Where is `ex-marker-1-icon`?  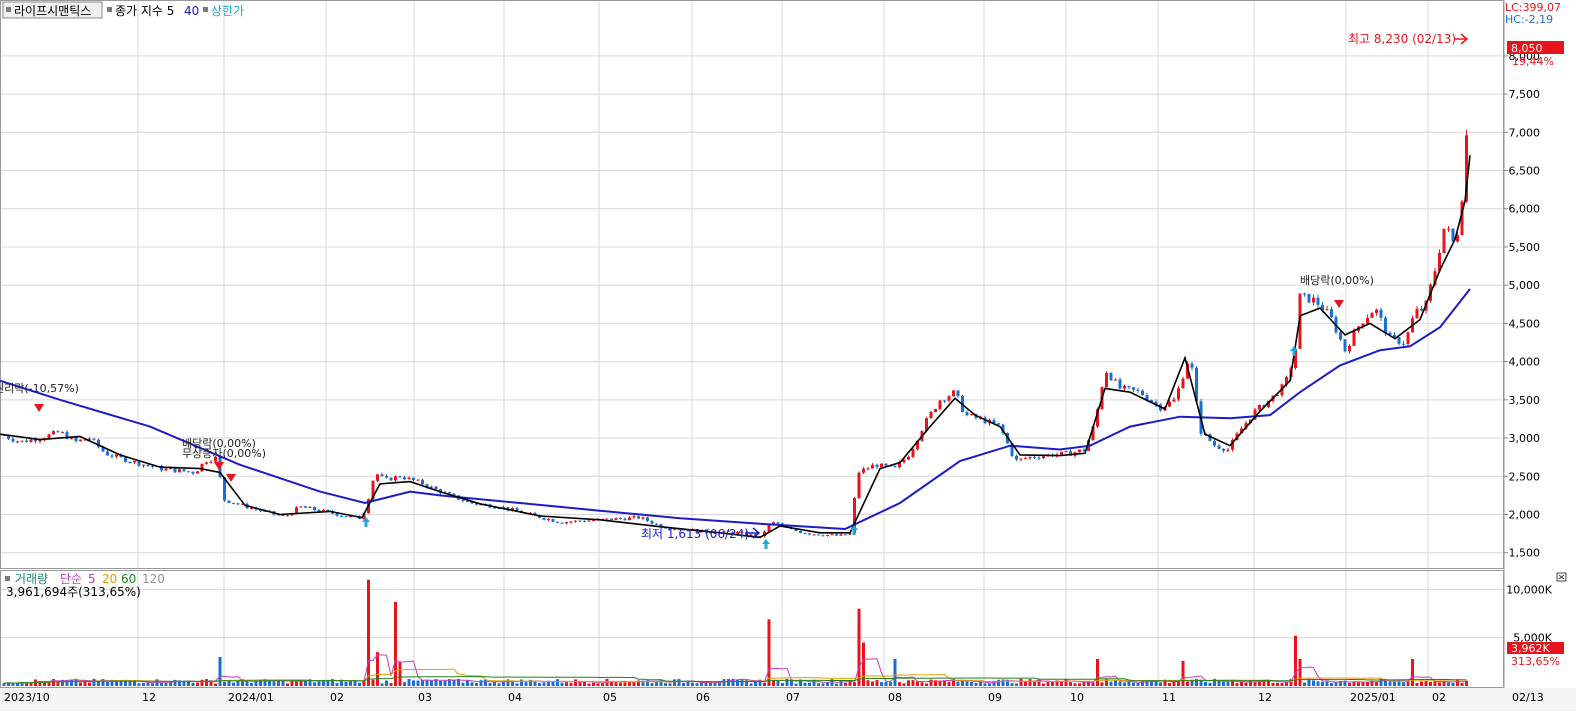 ex-marker-1-icon is located at coordinates (39, 408).